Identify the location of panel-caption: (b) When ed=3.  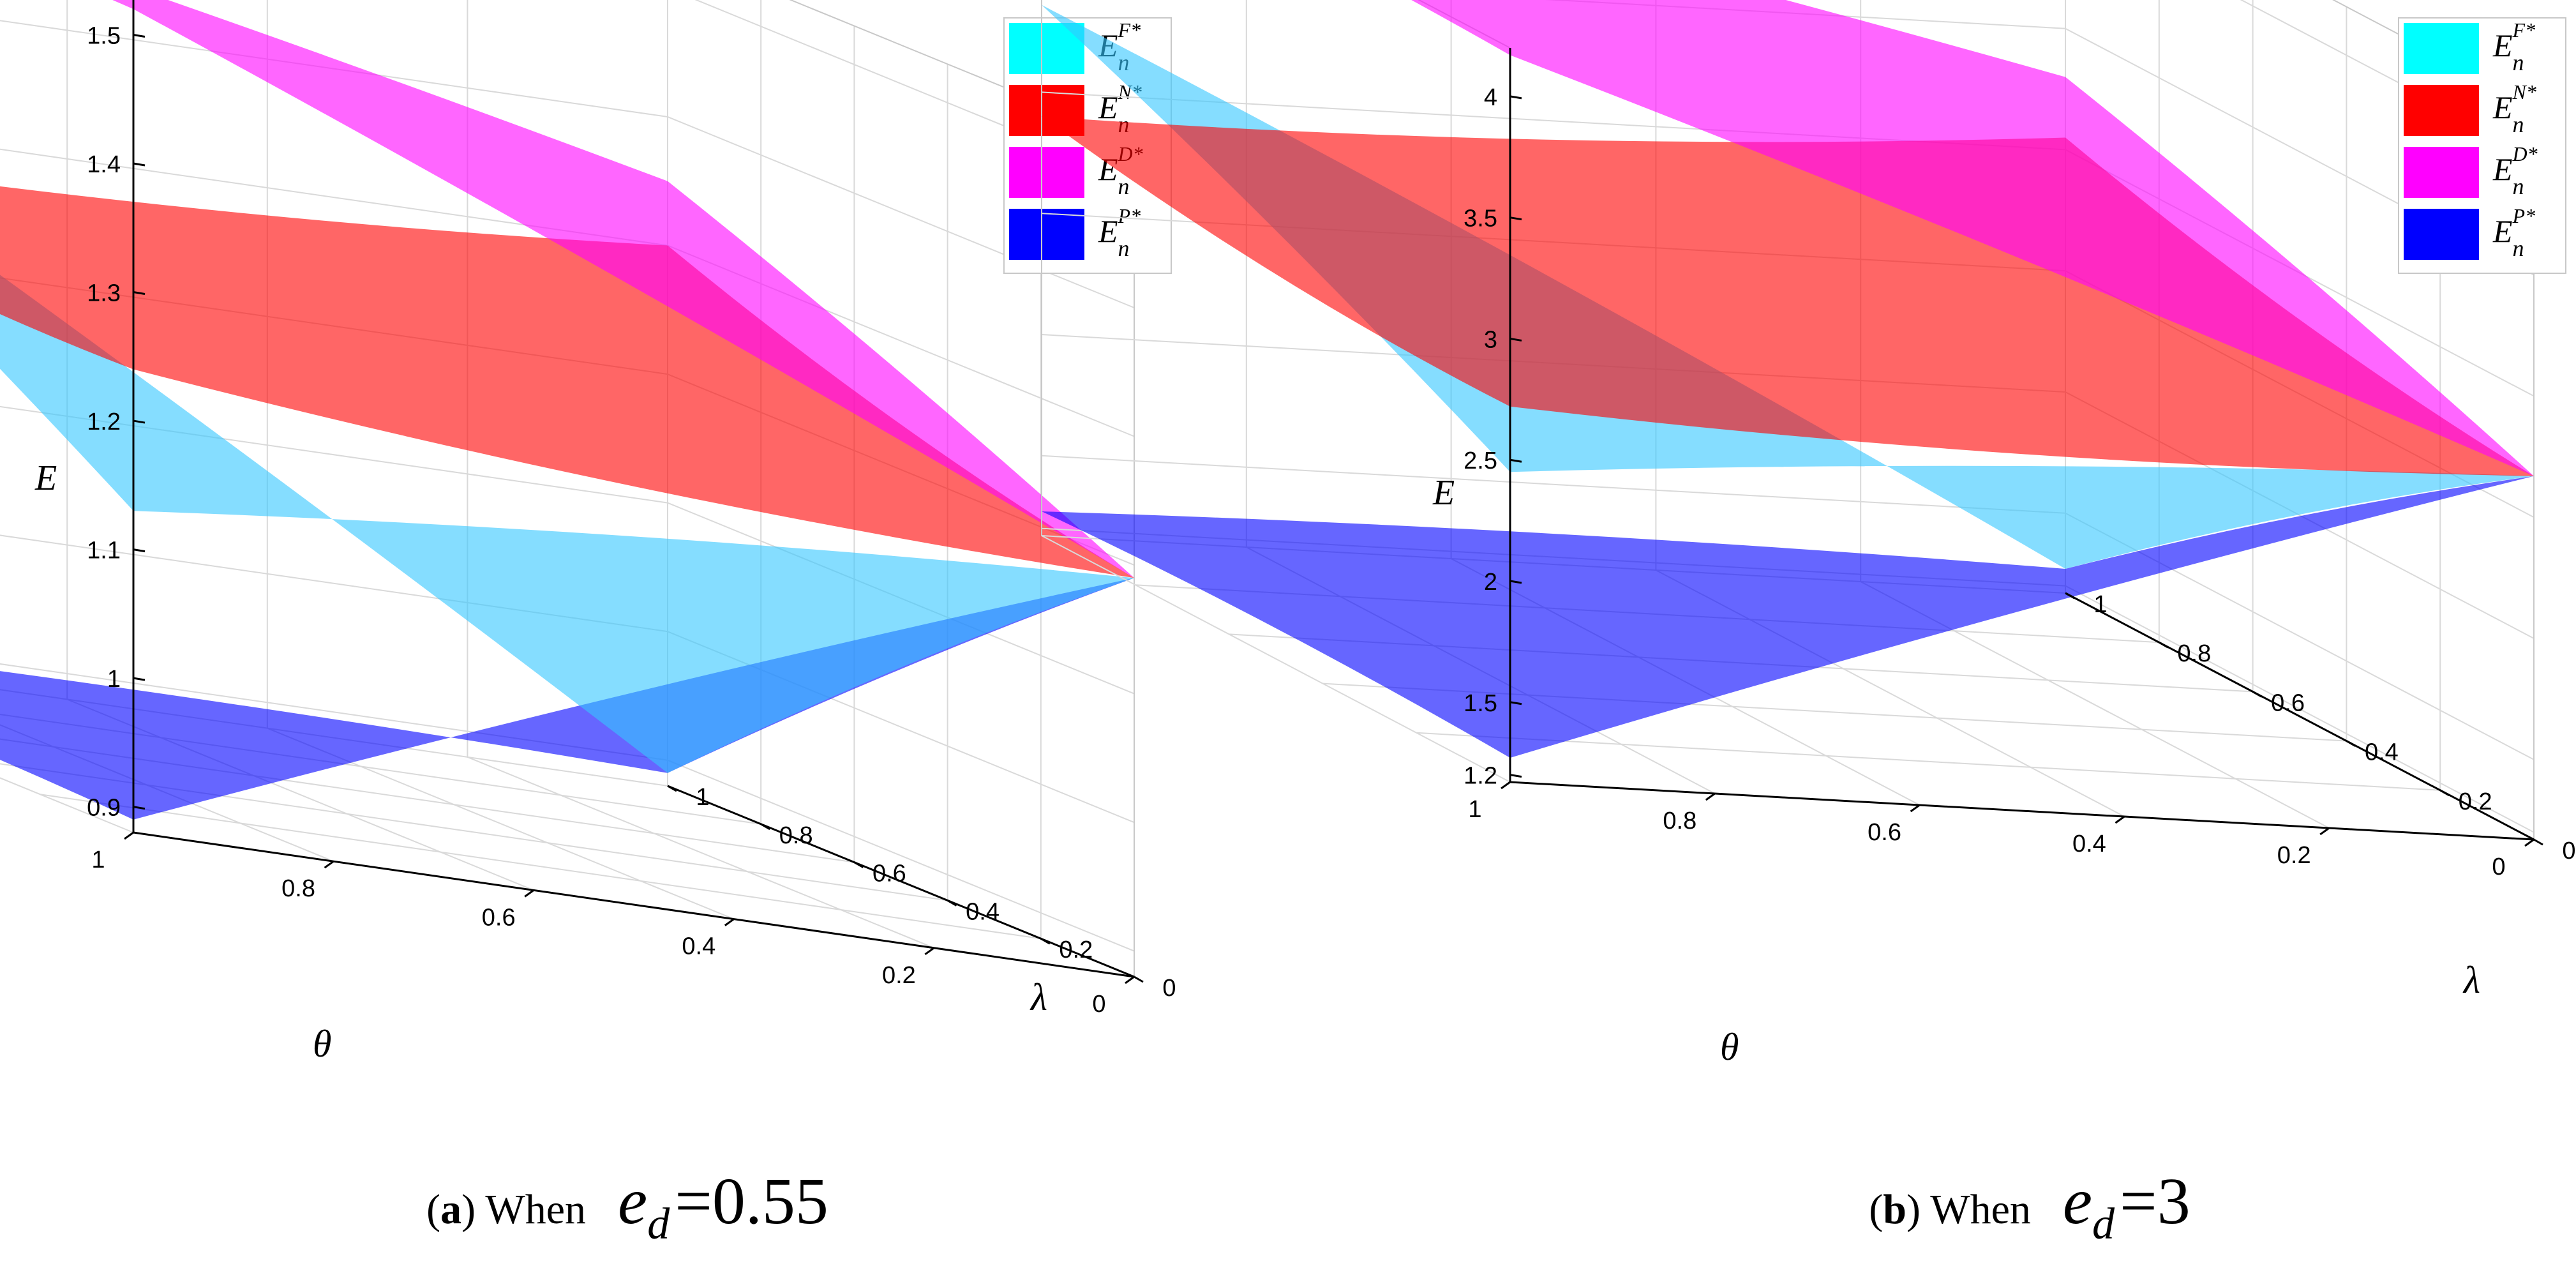
(2029, 1206).